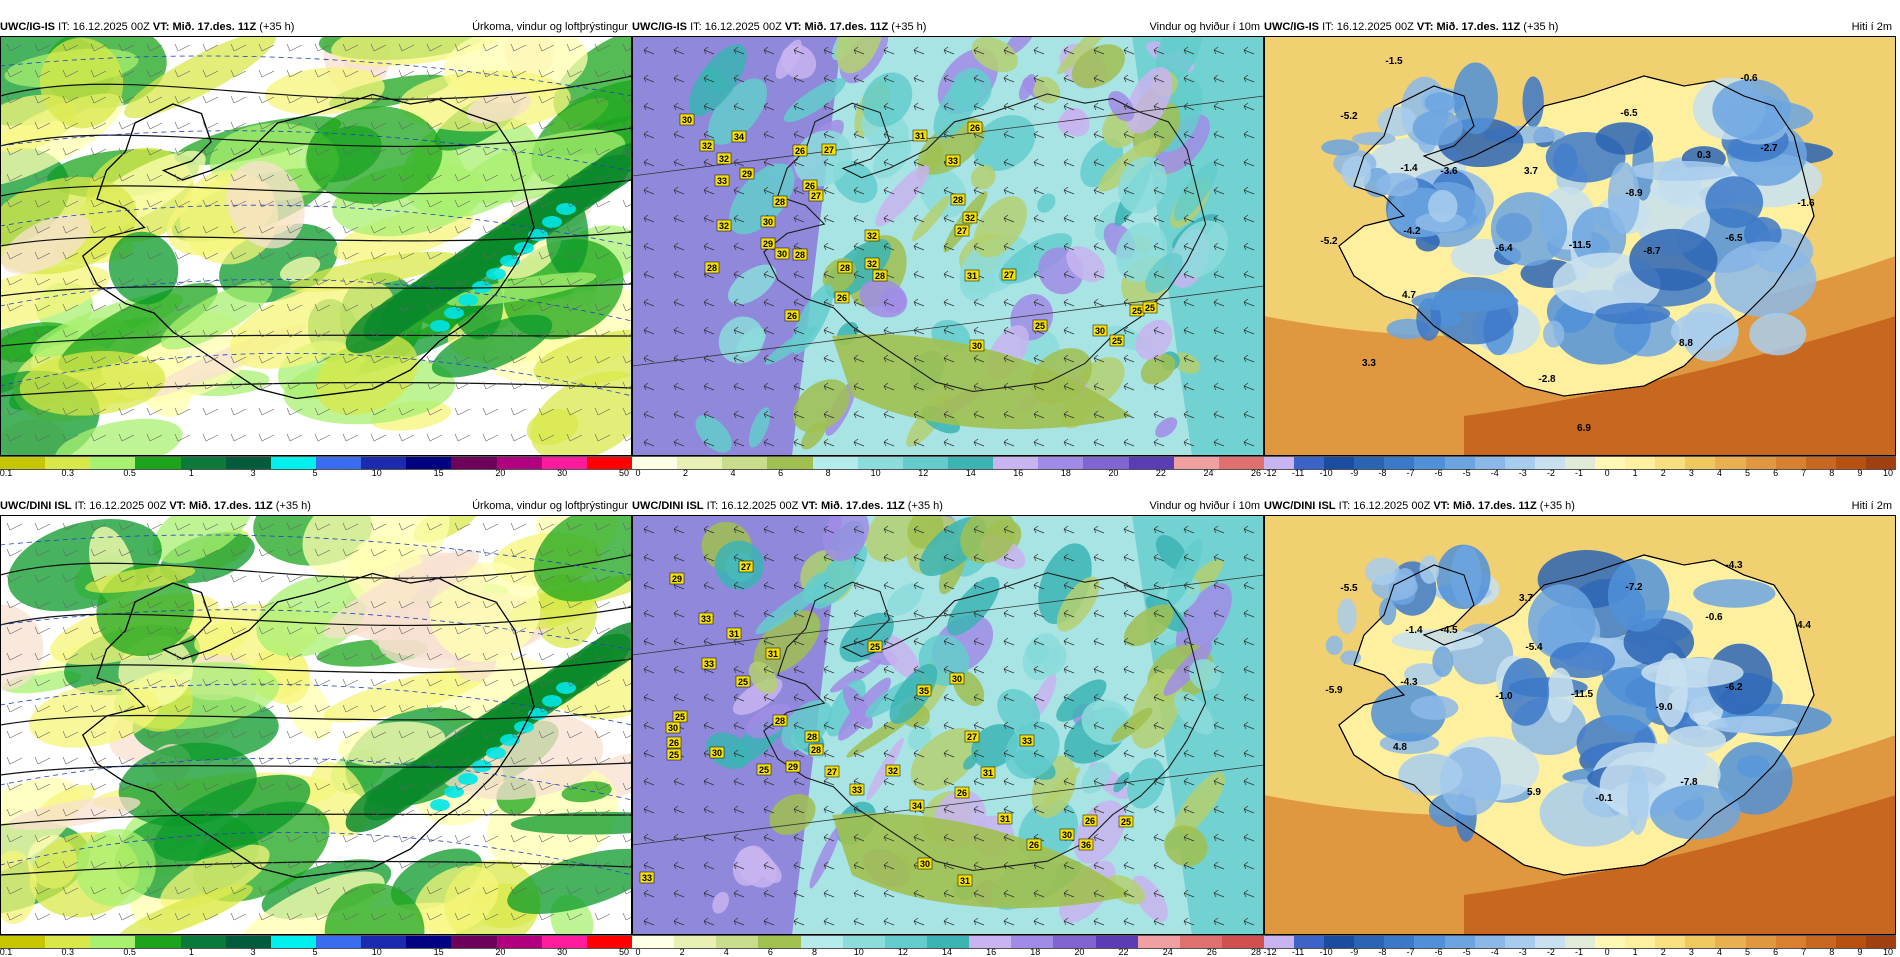 The image size is (1900, 957). Describe the element at coordinates (1354, 473) in the screenshot. I see `colorbar-tick-label: -9` at that location.